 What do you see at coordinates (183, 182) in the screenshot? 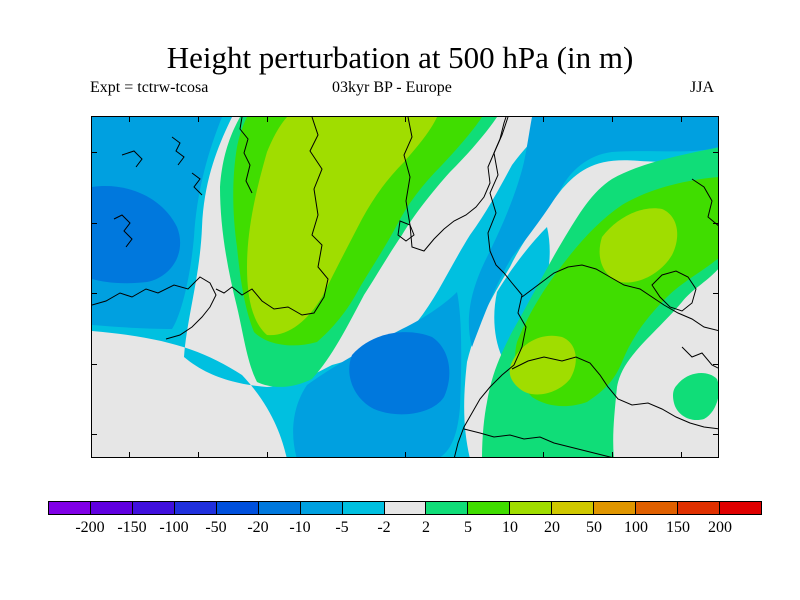
I see `coastline-arctic-islands` at bounding box center [183, 182].